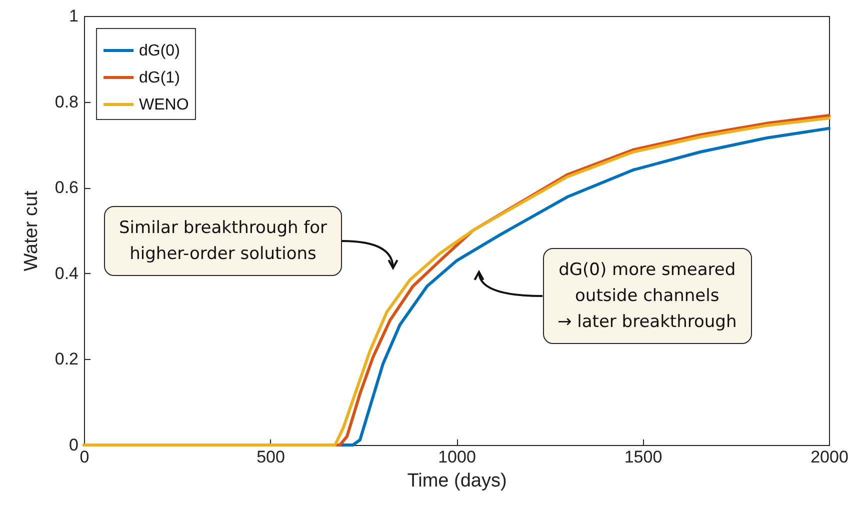 This screenshot has height=509, width=853. What do you see at coordinates (647, 296) in the screenshot?
I see `annotation: dG(0) more smeared outside channels → later breakthrough` at bounding box center [647, 296].